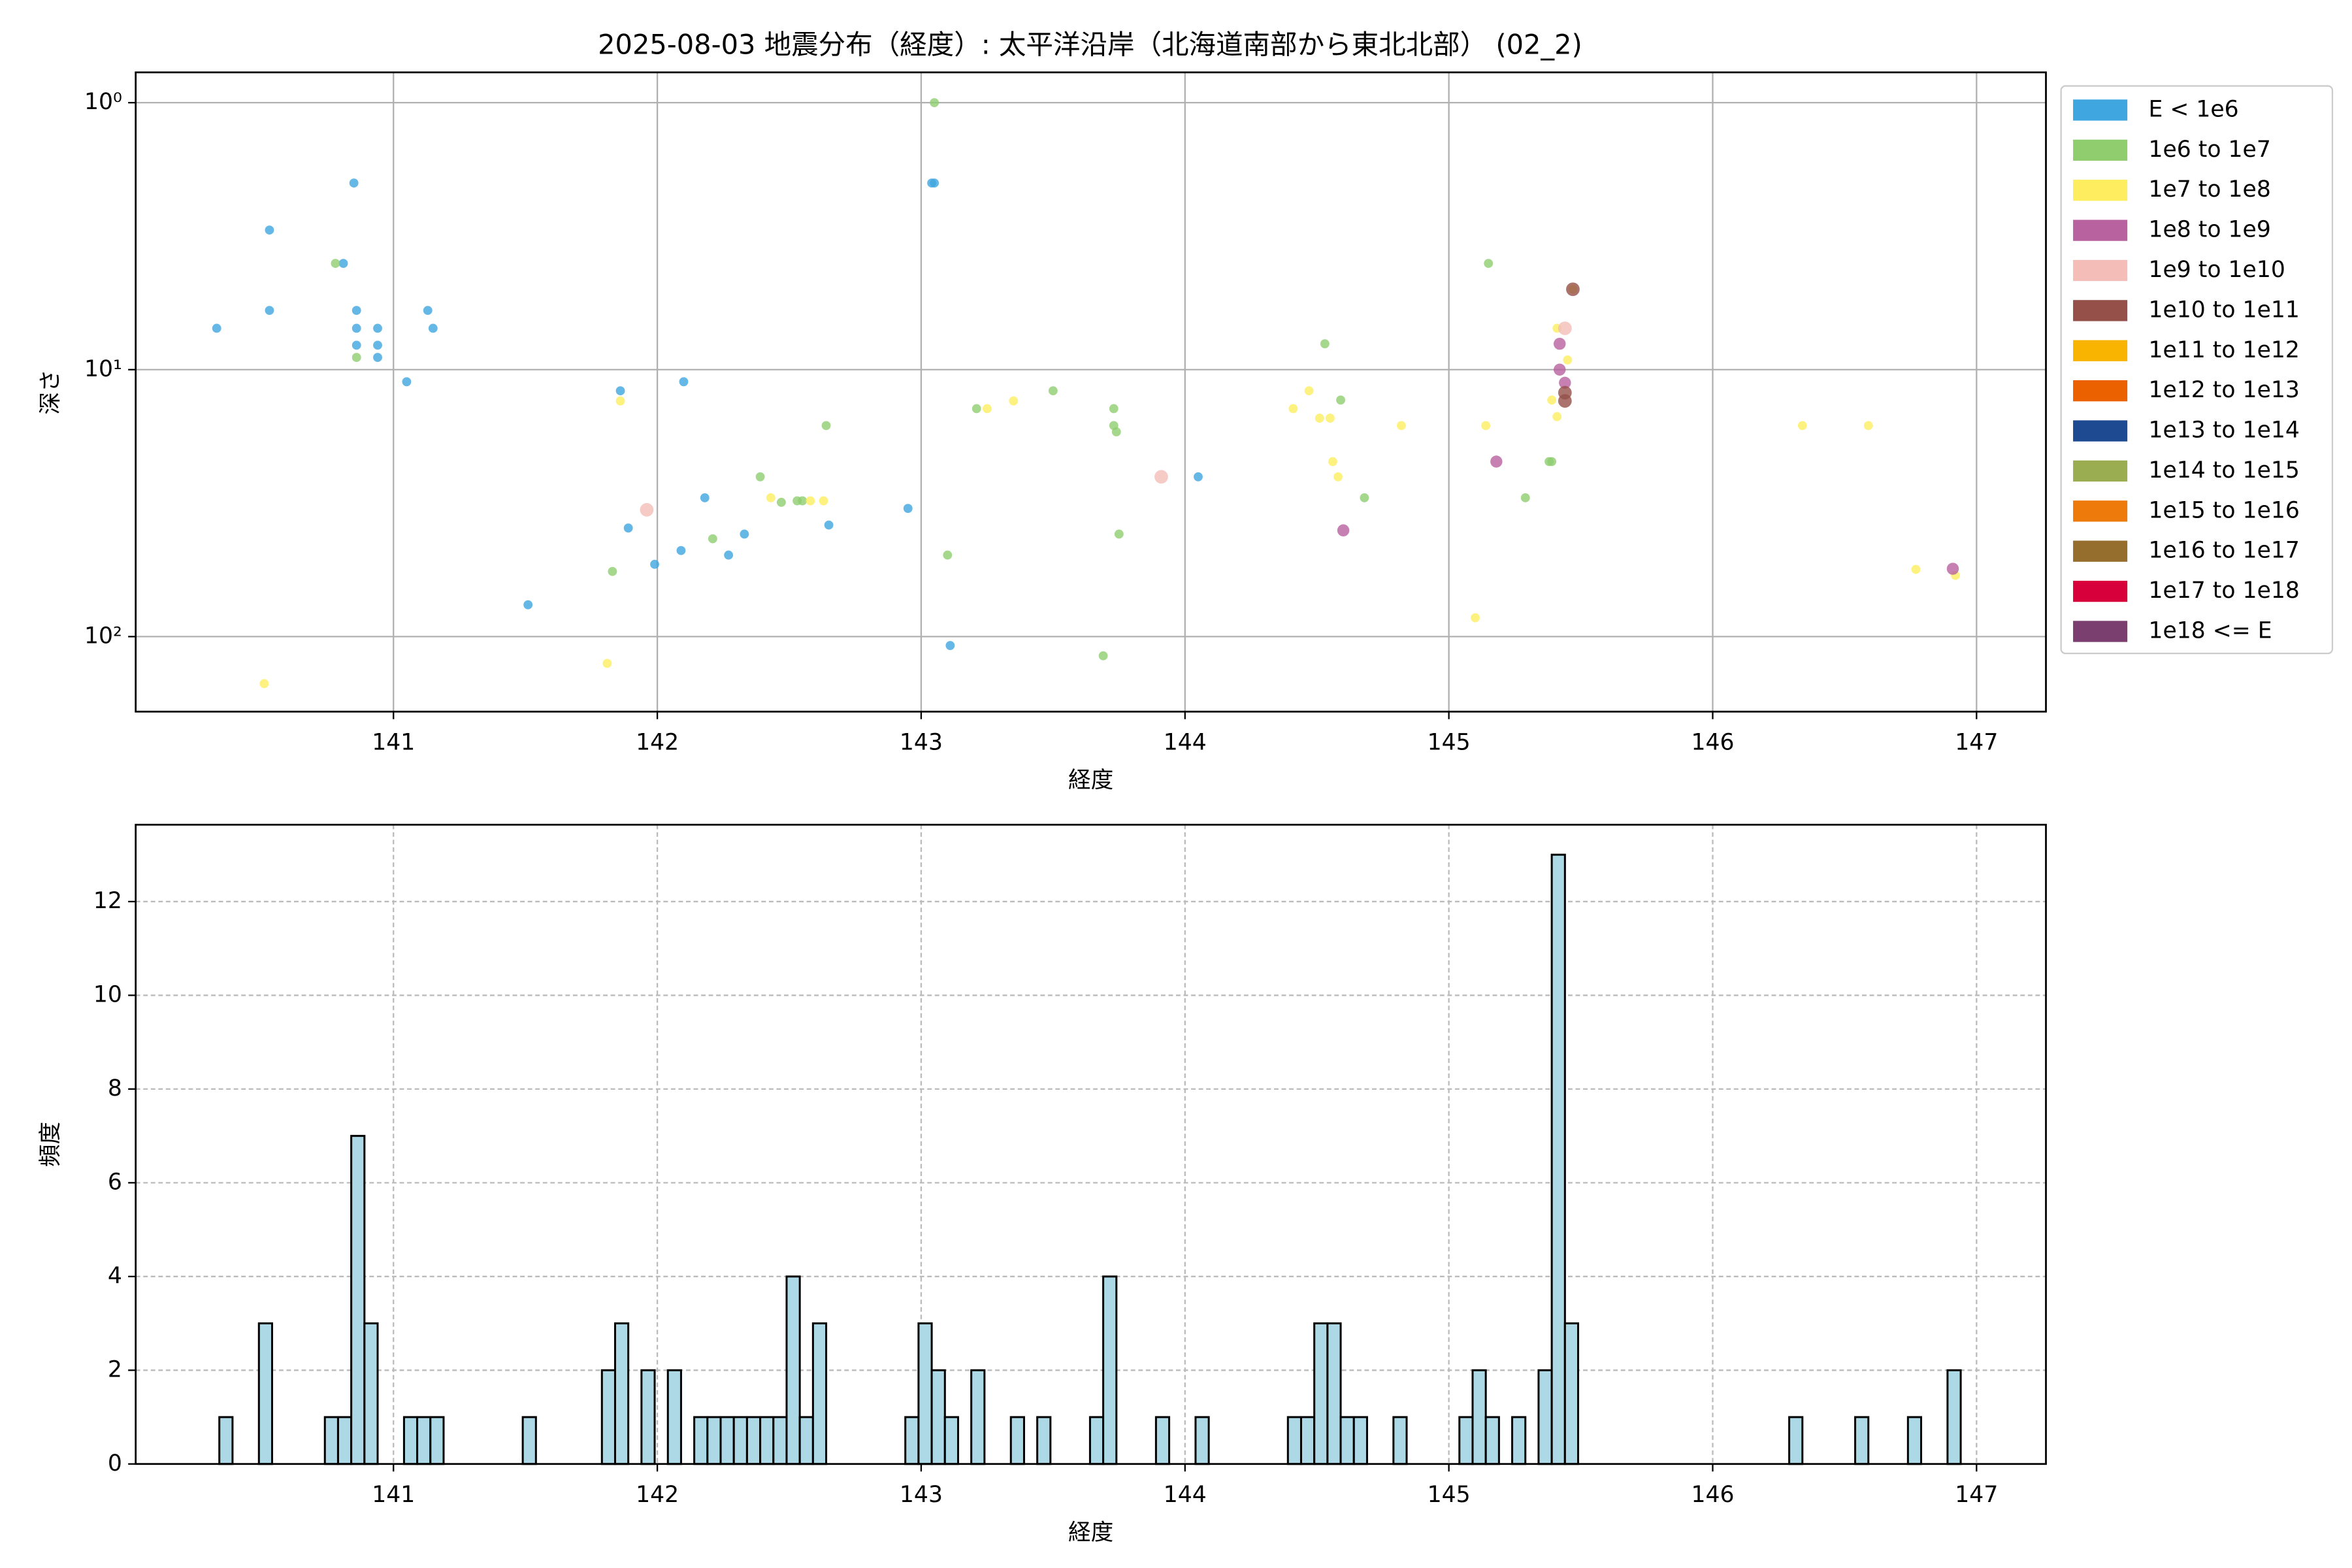 Image resolution: width=2352 pixels, height=1568 pixels. Describe the element at coordinates (2197, 370) in the screenshot. I see `legend-box` at that location.